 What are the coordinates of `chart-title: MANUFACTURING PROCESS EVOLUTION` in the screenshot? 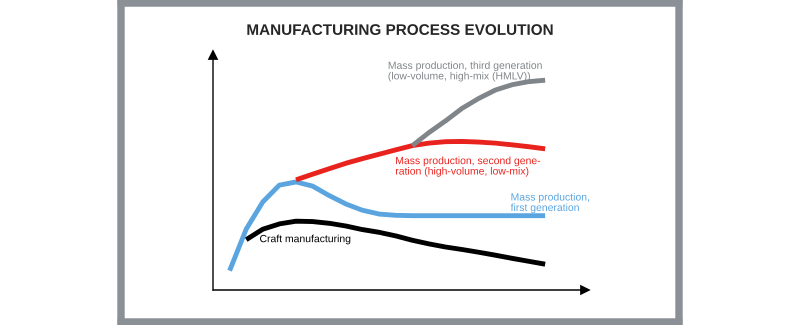 It's located at (400, 29).